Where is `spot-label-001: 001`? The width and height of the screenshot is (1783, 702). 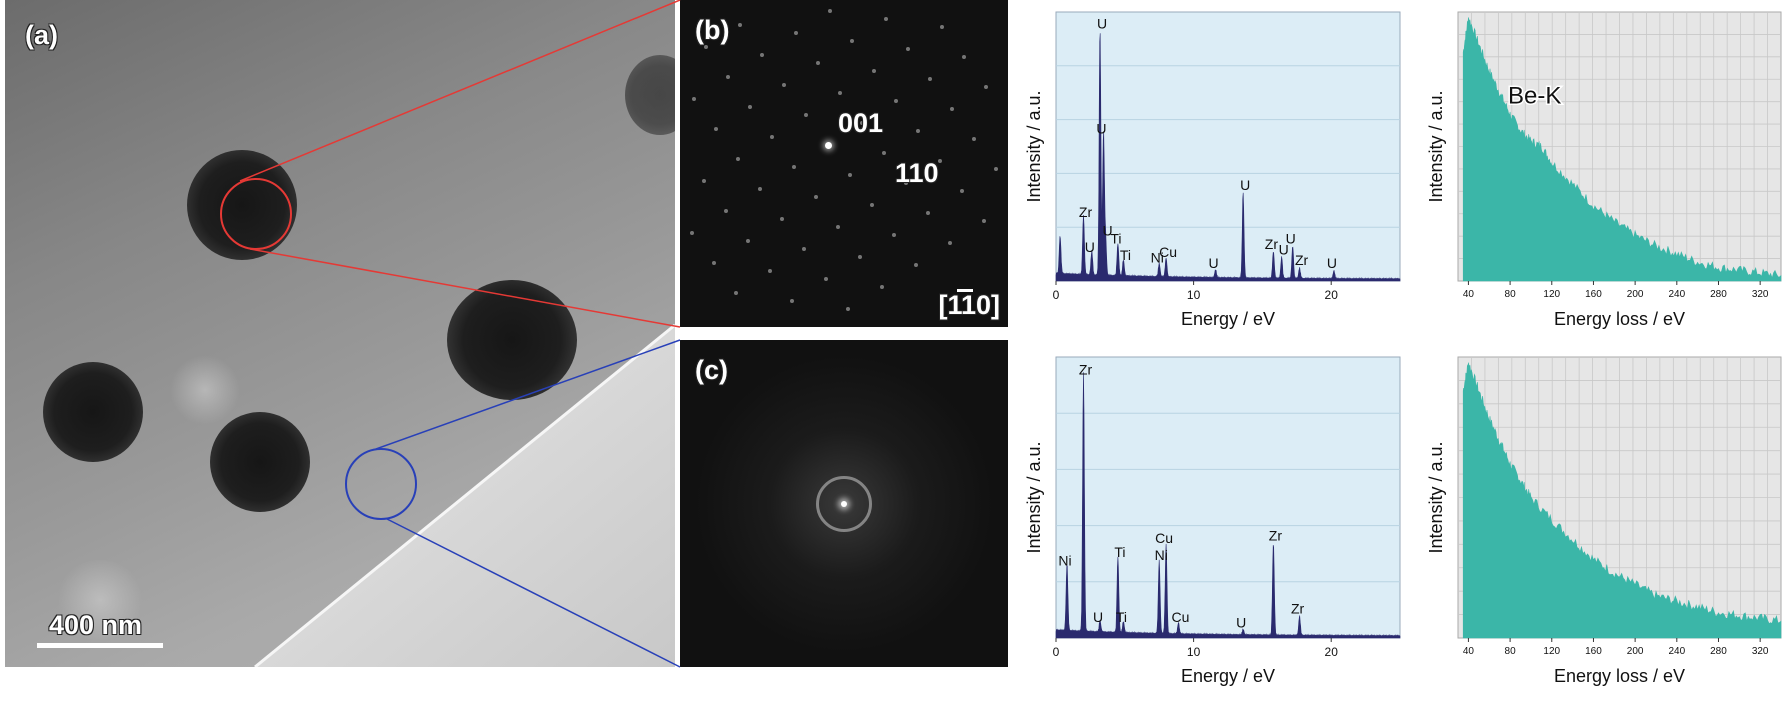
spot-label-001: 001 is located at coordinates (861, 123).